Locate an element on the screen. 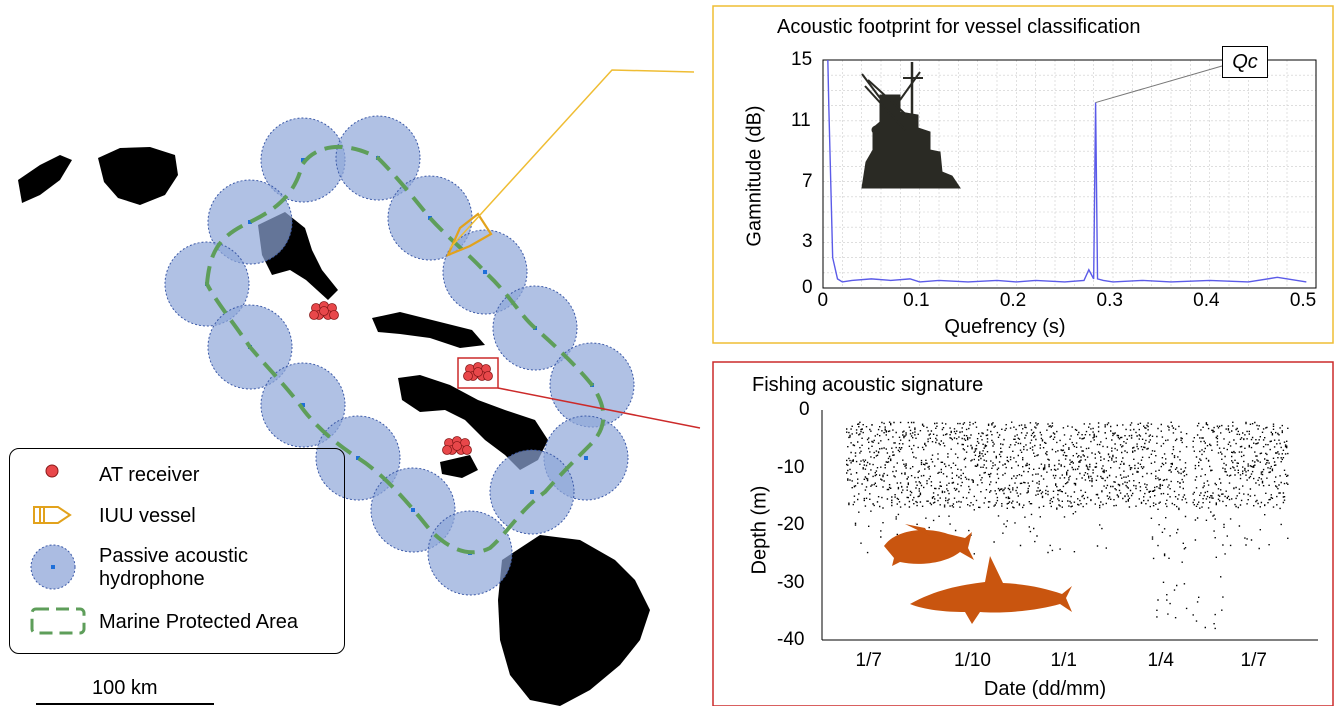 This screenshot has width=1336, height=706. qc-pointer is located at coordinates (1159, 84).